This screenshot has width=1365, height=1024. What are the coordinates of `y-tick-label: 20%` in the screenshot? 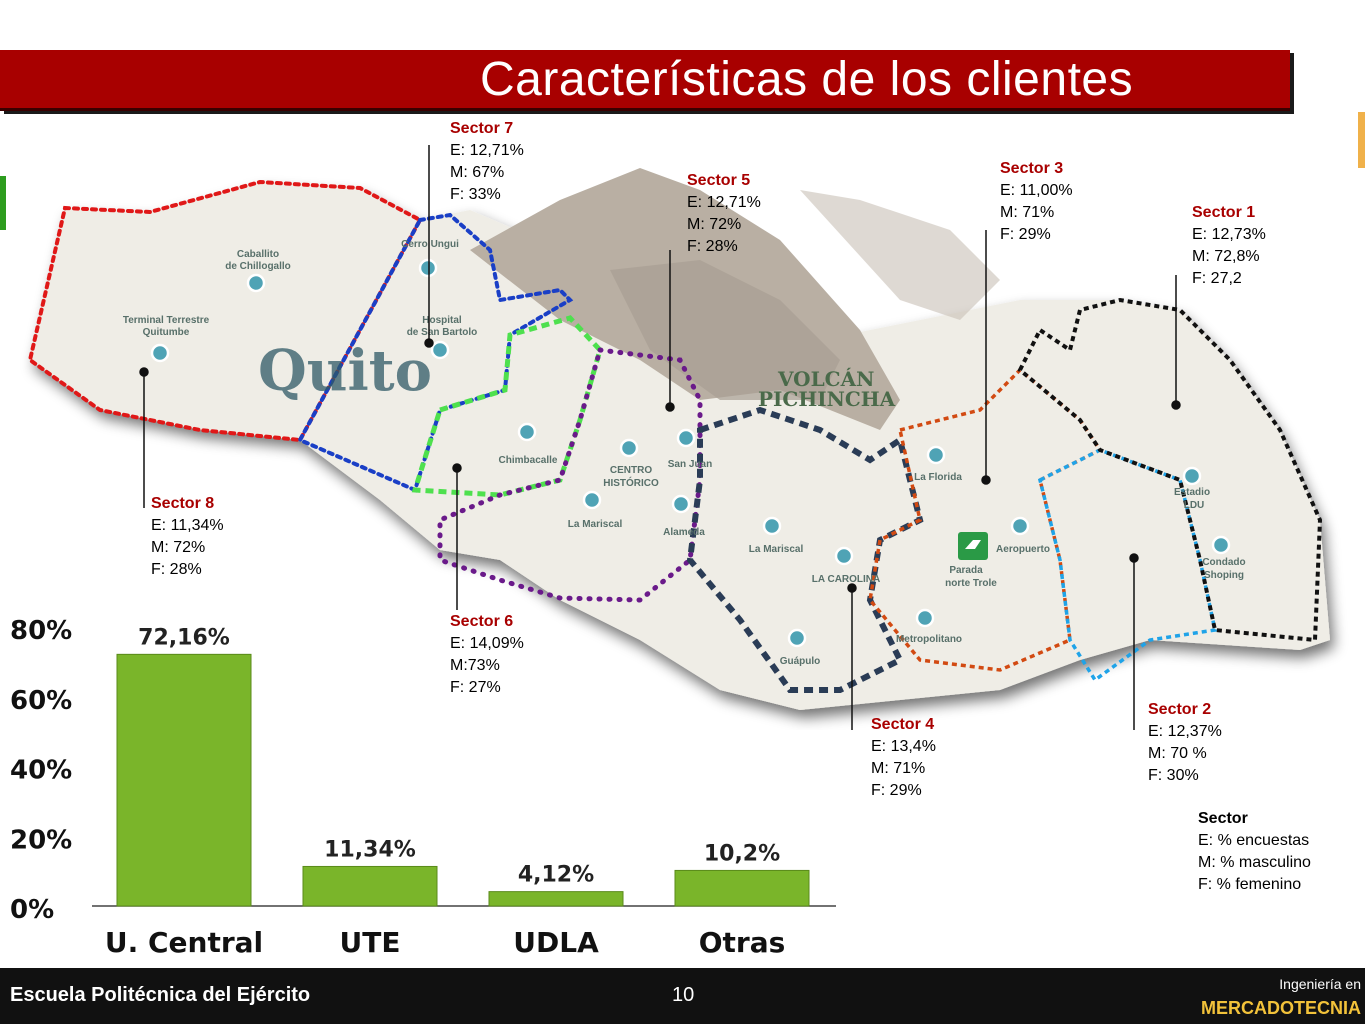 It's located at (41, 840).